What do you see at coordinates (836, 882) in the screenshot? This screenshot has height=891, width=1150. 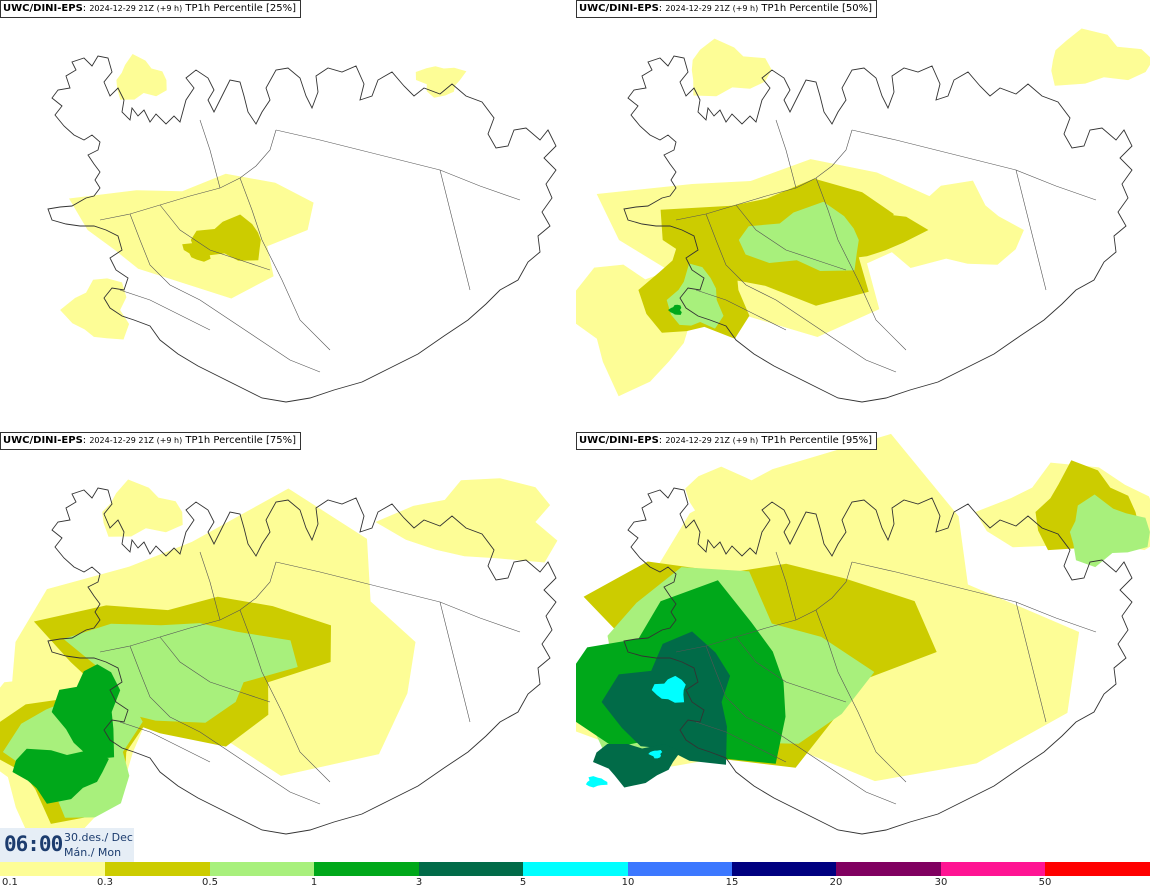 I see `legend-tick: 20` at bounding box center [836, 882].